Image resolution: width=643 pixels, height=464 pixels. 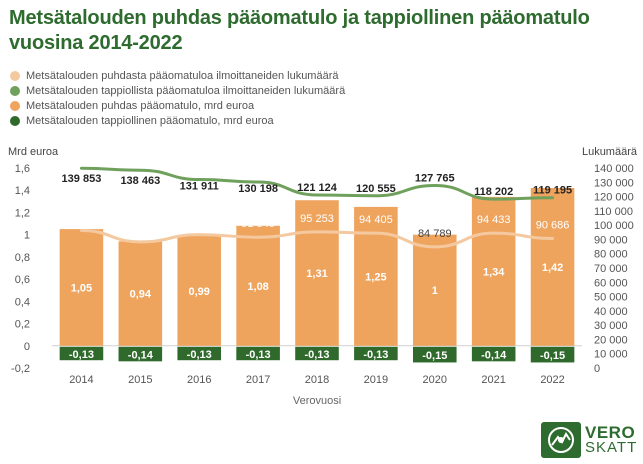 I want to click on label-net-income: 1,42, so click(x=552, y=268).